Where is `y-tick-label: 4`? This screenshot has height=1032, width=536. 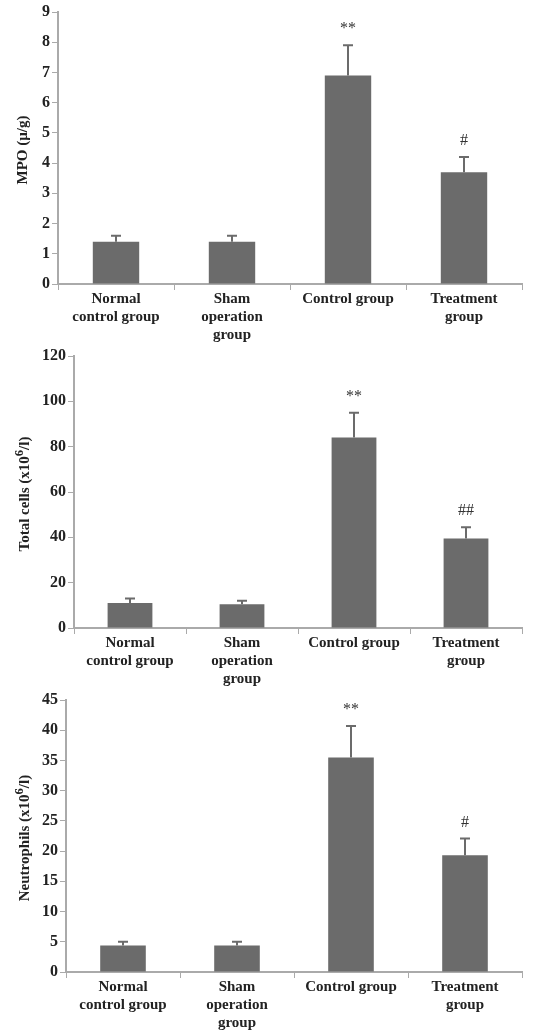
y-tick-label: 4 is located at coordinates (46, 162).